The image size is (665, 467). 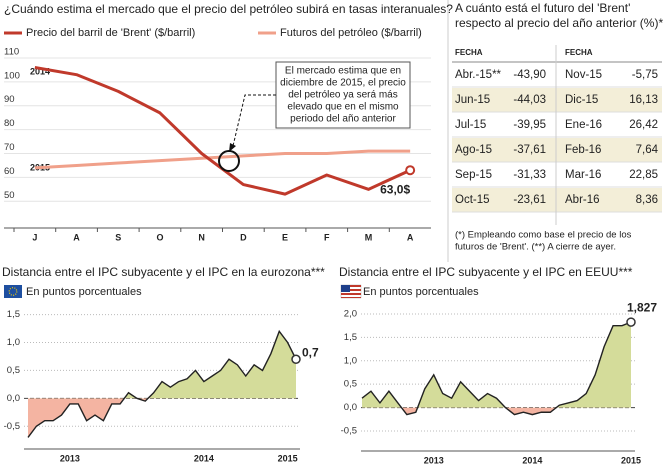 What do you see at coordinates (343, 107) in the screenshot?
I see `callout-text: elevado que en el mismo` at bounding box center [343, 107].